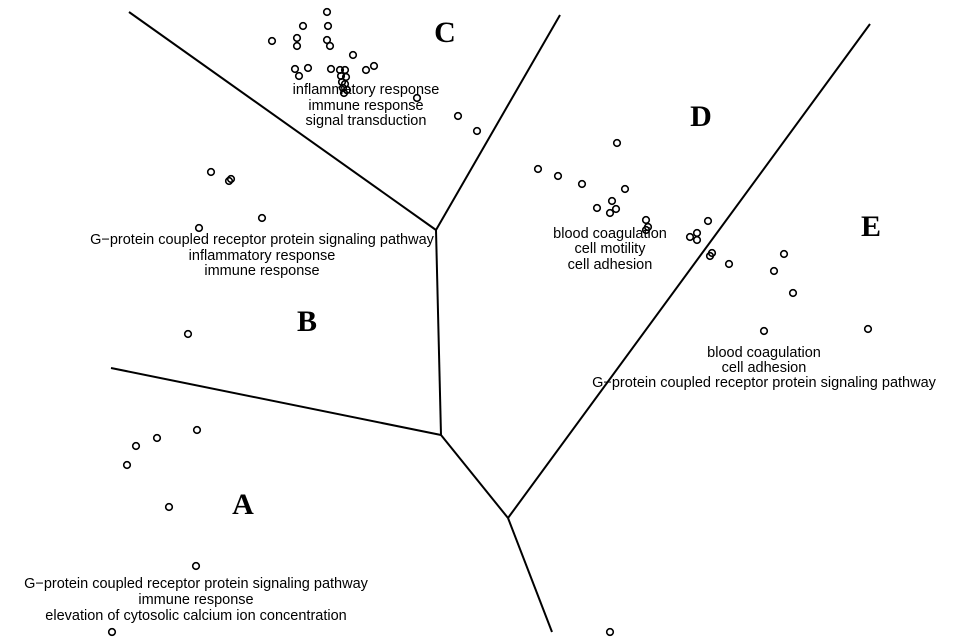 This screenshot has width=953, height=638. I want to click on region-letter-e: E, so click(871, 226).